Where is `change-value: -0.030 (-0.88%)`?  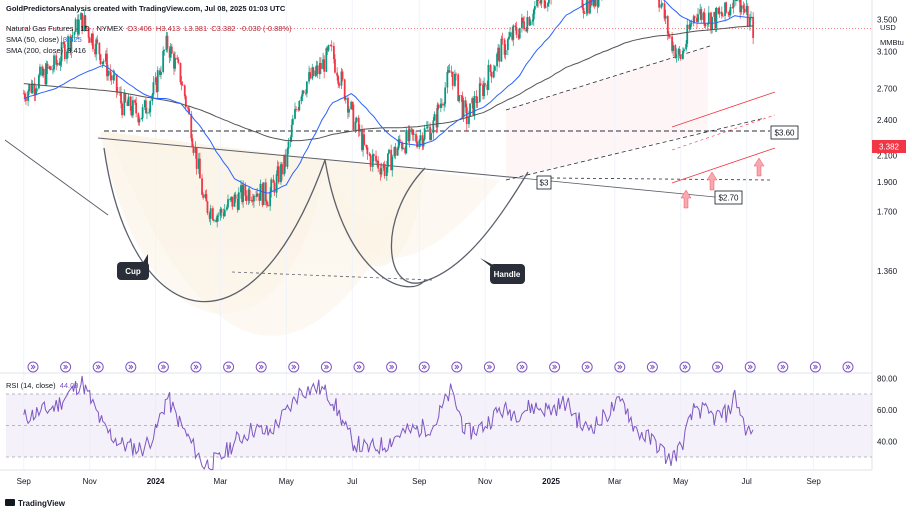
change-value: -0.030 (-0.88%) is located at coordinates (265, 28).